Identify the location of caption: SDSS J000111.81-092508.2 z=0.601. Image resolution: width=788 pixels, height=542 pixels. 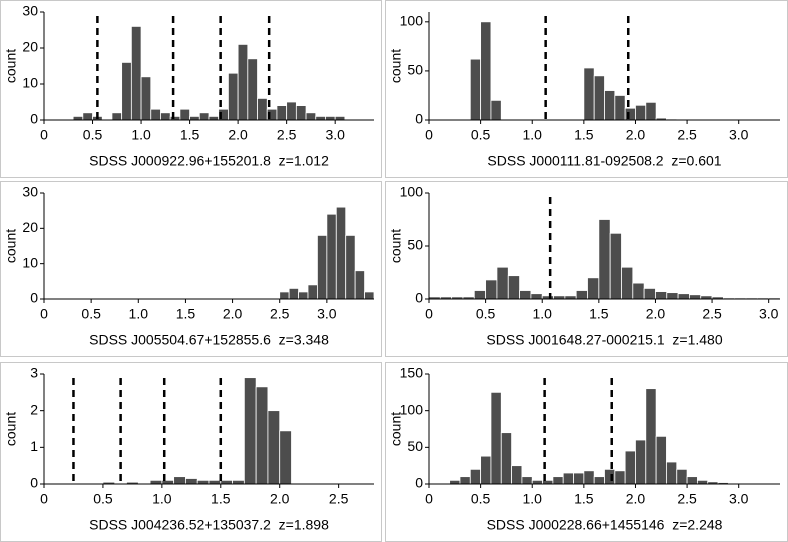
(604, 161).